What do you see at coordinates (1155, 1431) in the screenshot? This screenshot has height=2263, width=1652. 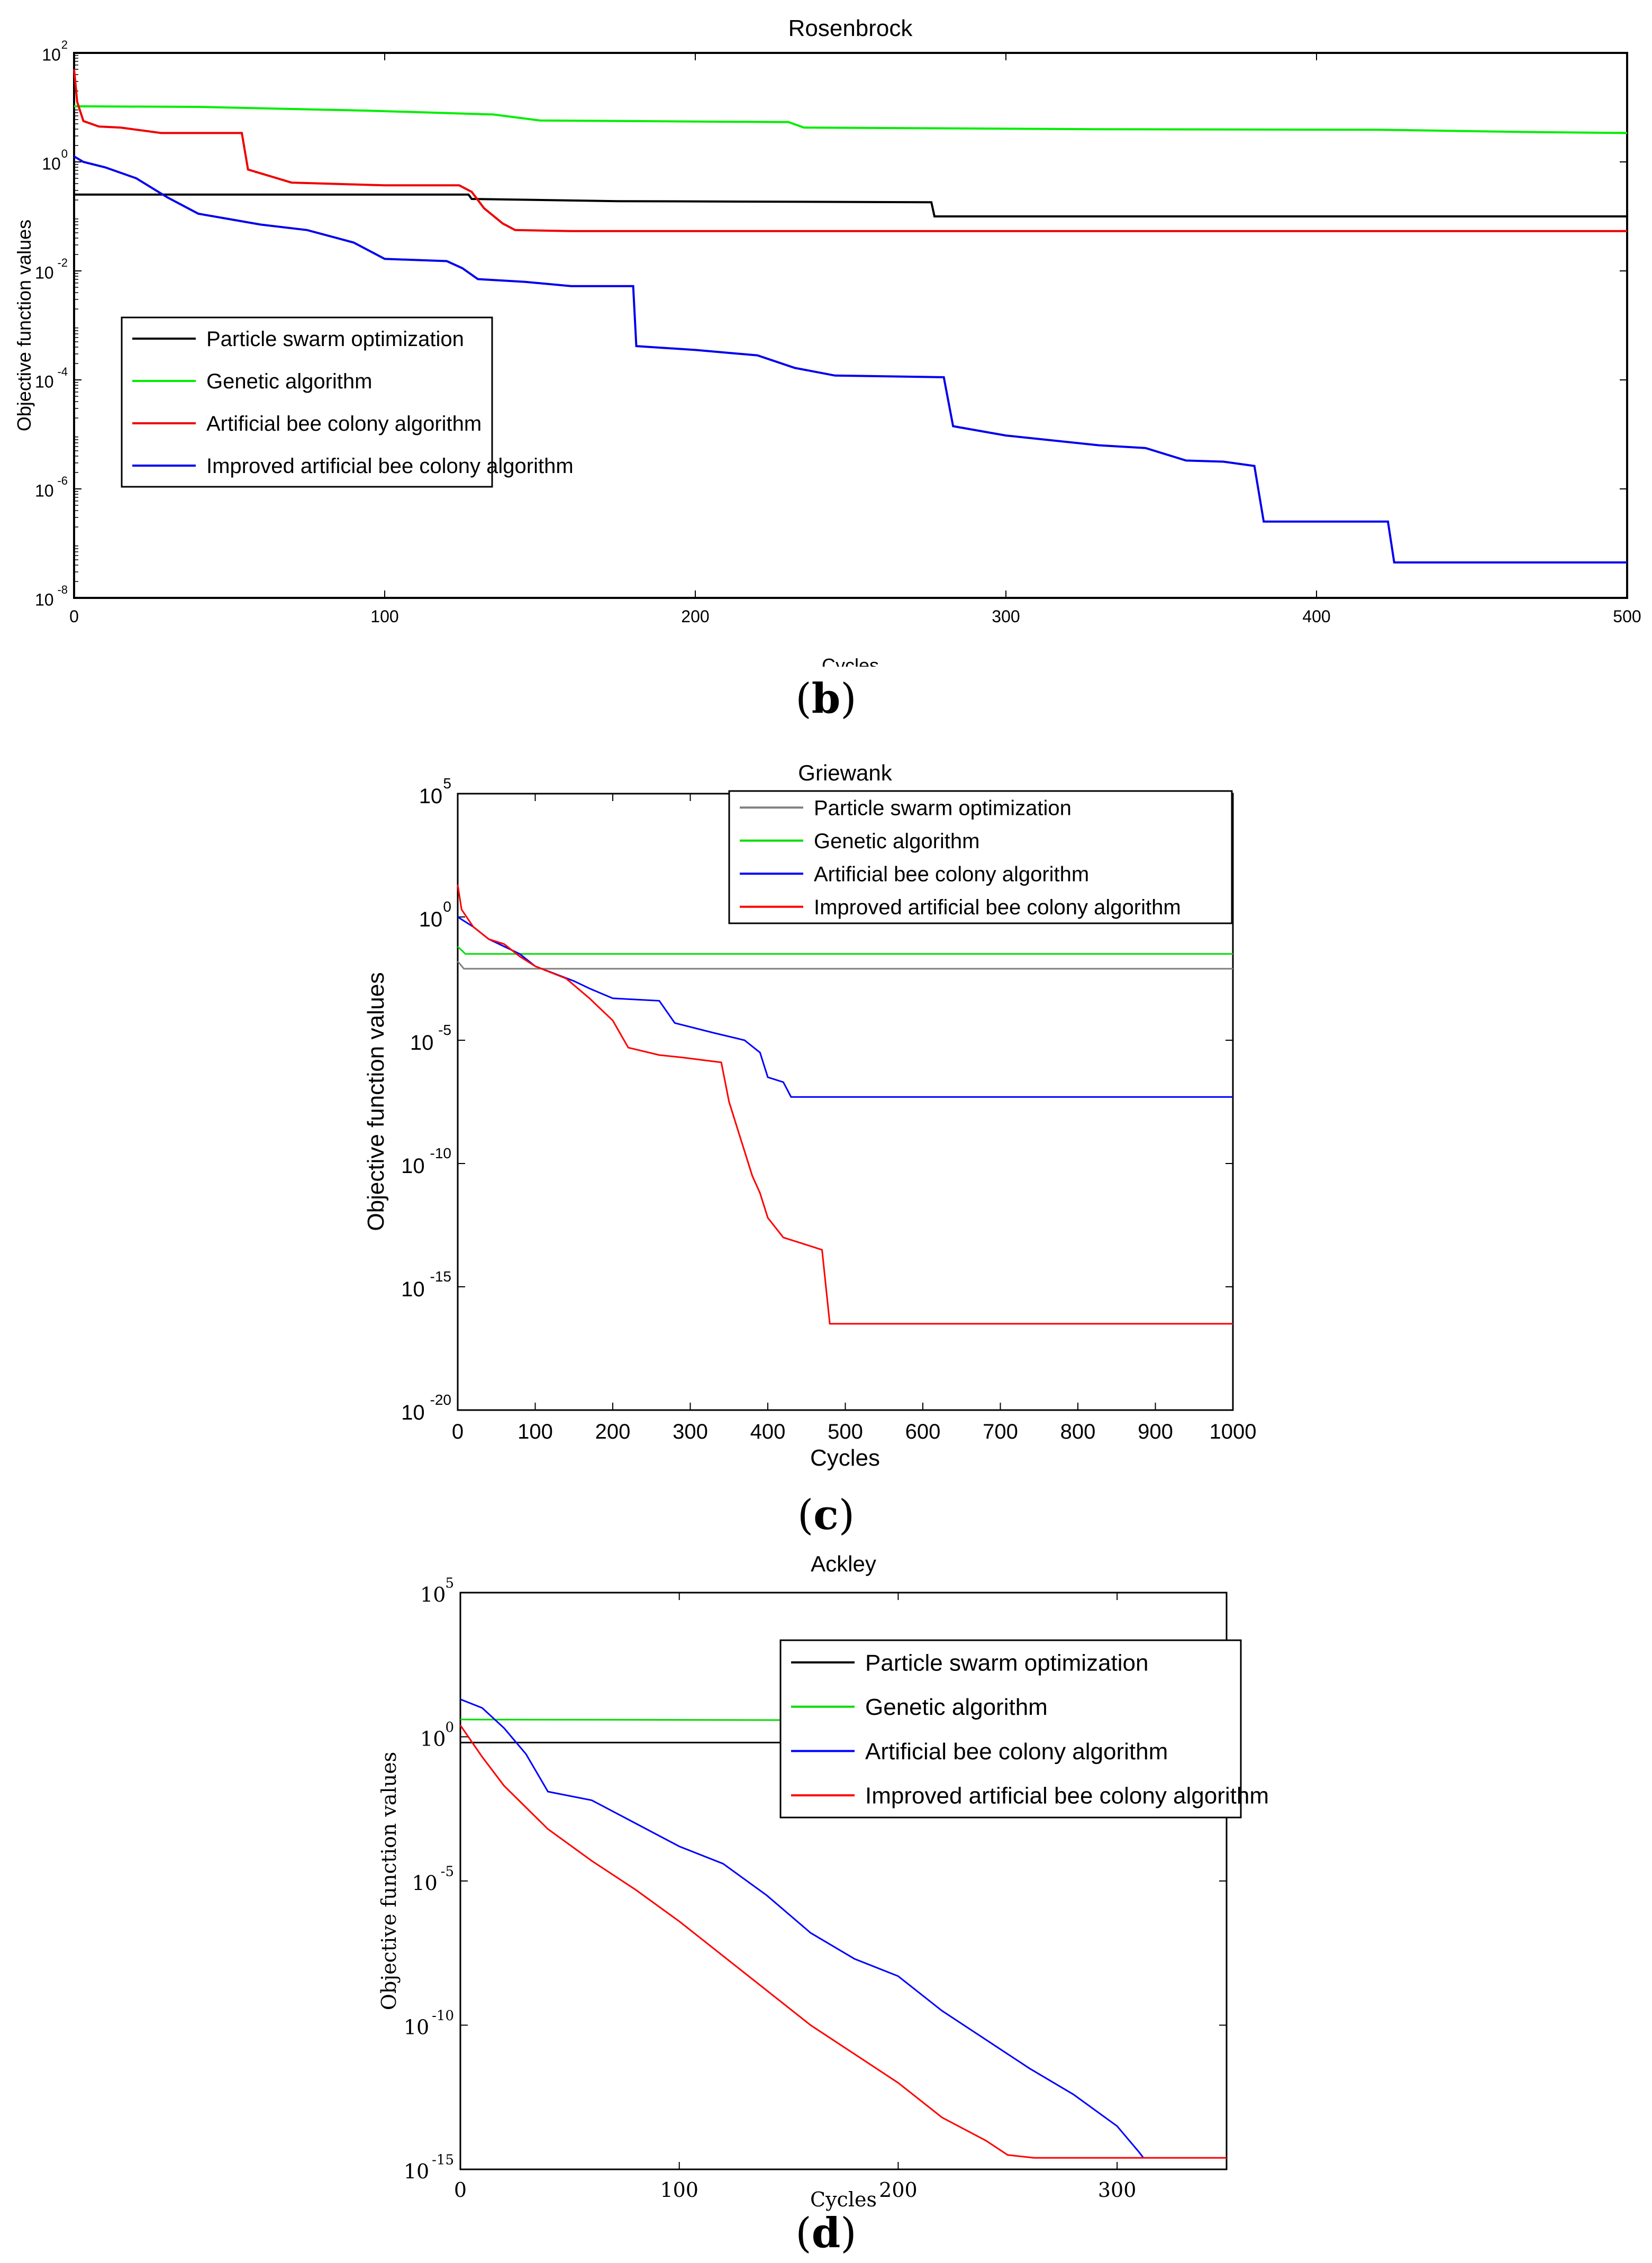 I see `x-tick-label: 900` at bounding box center [1155, 1431].